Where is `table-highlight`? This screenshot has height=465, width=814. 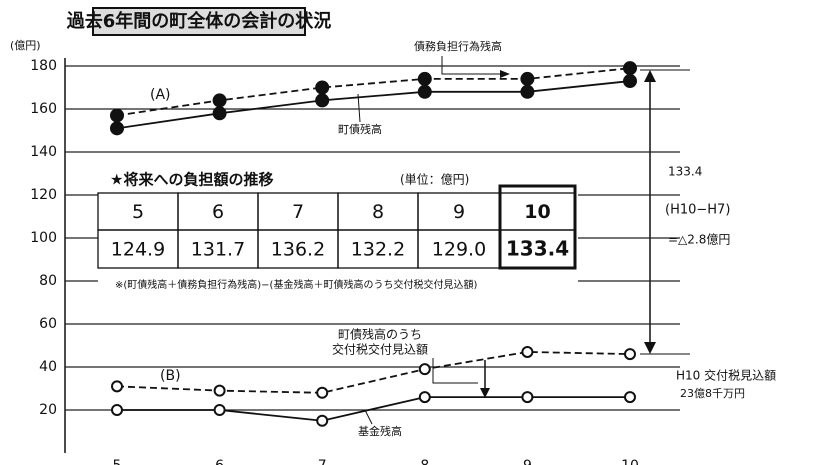
table-highlight is located at coordinates (537, 227).